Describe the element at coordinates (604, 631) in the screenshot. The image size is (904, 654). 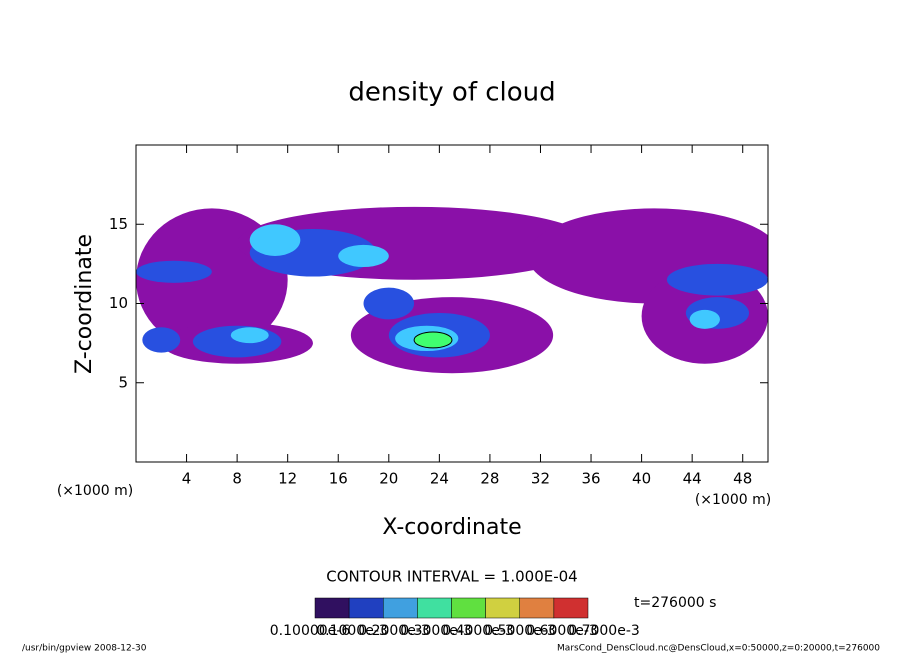
I see `colorbar-label: 0.7000e-3` at that location.